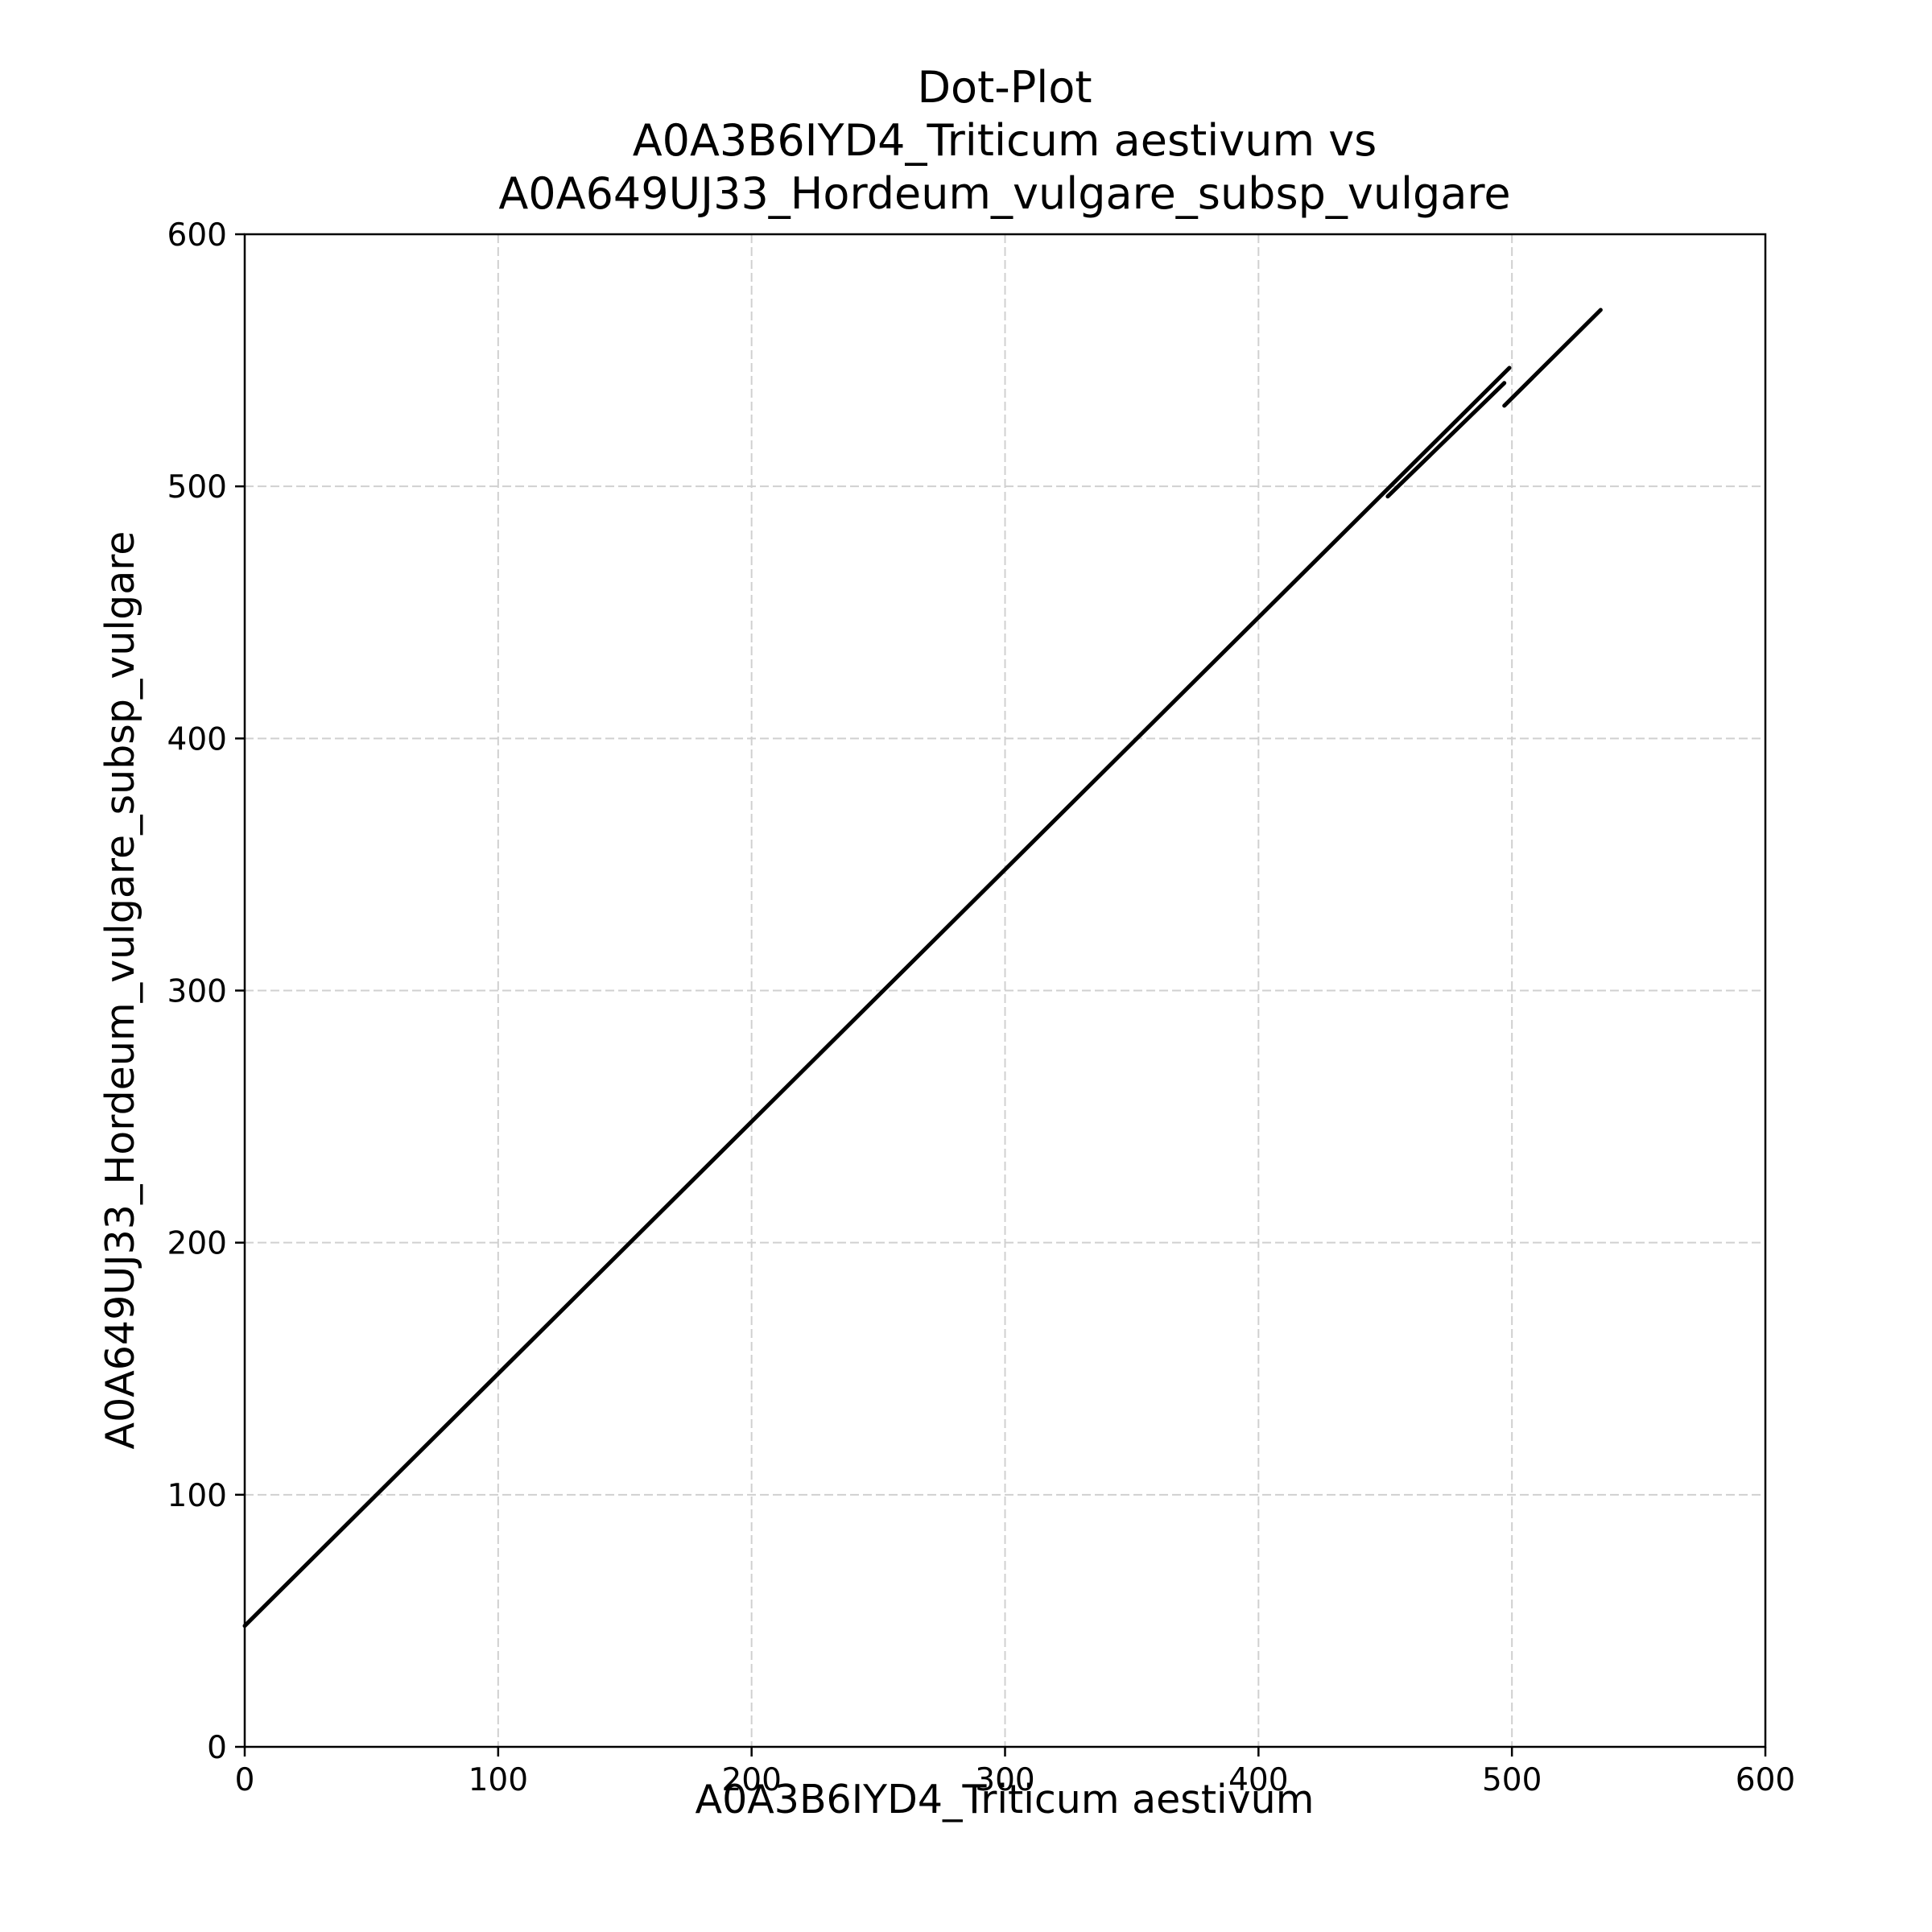  Describe the element at coordinates (1006, 1800) in the screenshot. I see `x-axis-label: A0A3B6IYD4_Triticum aestivum` at that location.